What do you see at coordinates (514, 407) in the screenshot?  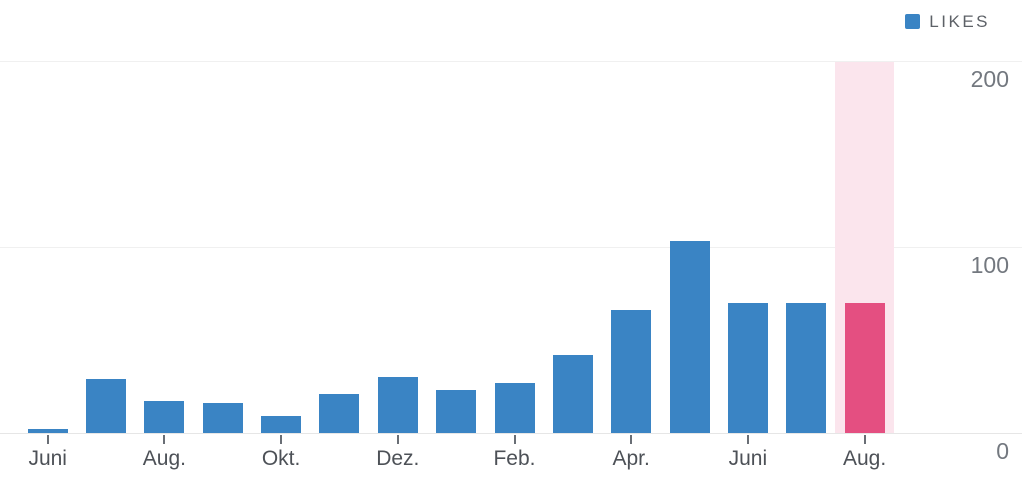 I see `bar-8-feb` at bounding box center [514, 407].